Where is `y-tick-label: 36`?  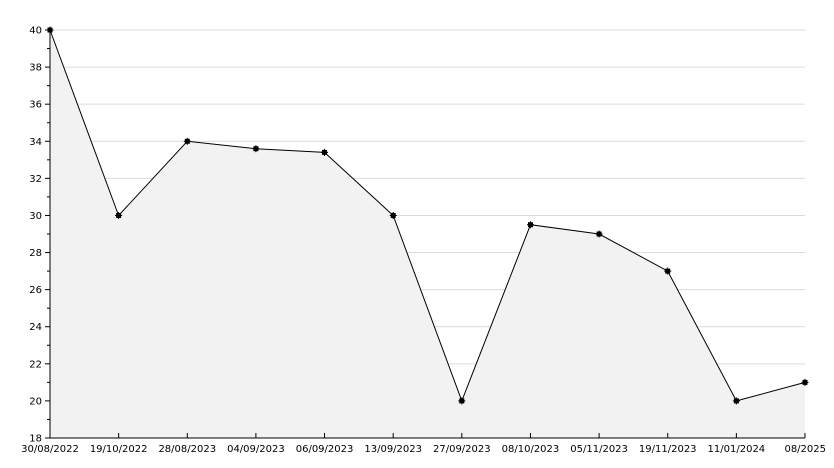
y-tick-label: 36 is located at coordinates (35, 105).